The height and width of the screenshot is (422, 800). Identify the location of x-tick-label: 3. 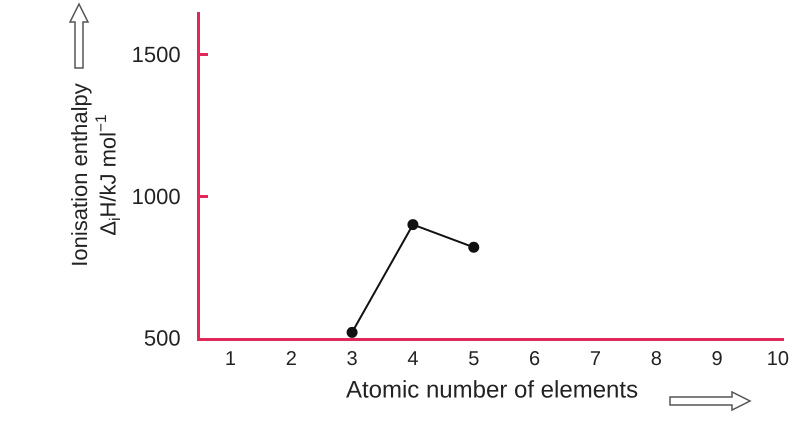
(352, 359).